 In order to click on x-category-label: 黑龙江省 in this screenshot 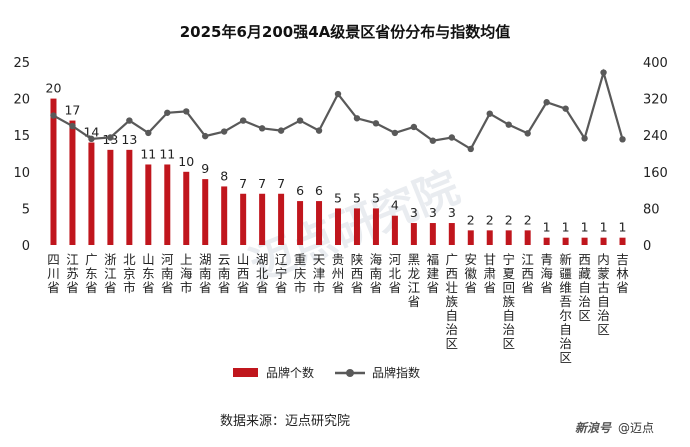, I will do `click(414, 280)`.